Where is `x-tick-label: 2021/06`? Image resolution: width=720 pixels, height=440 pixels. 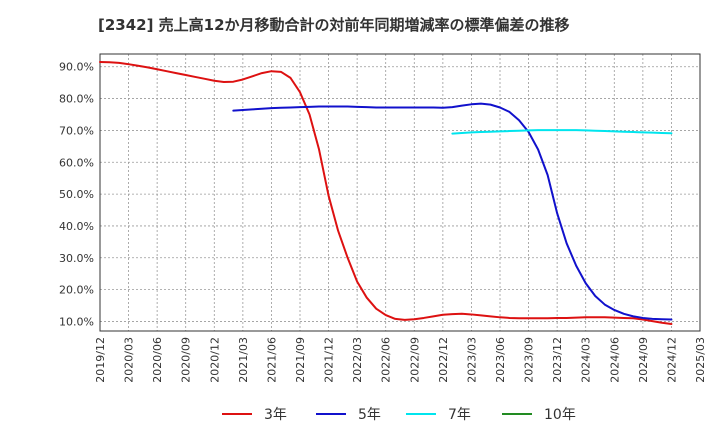 x-tick-label: 2021/06 is located at coordinates (271, 360).